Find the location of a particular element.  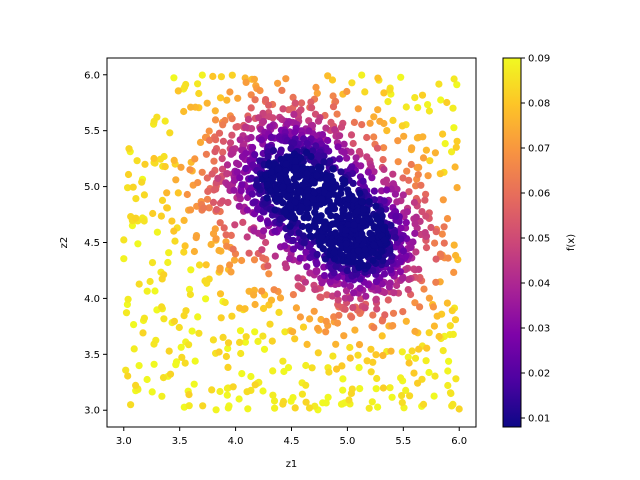

y-tick-label: 3.5 is located at coordinates (92, 355).